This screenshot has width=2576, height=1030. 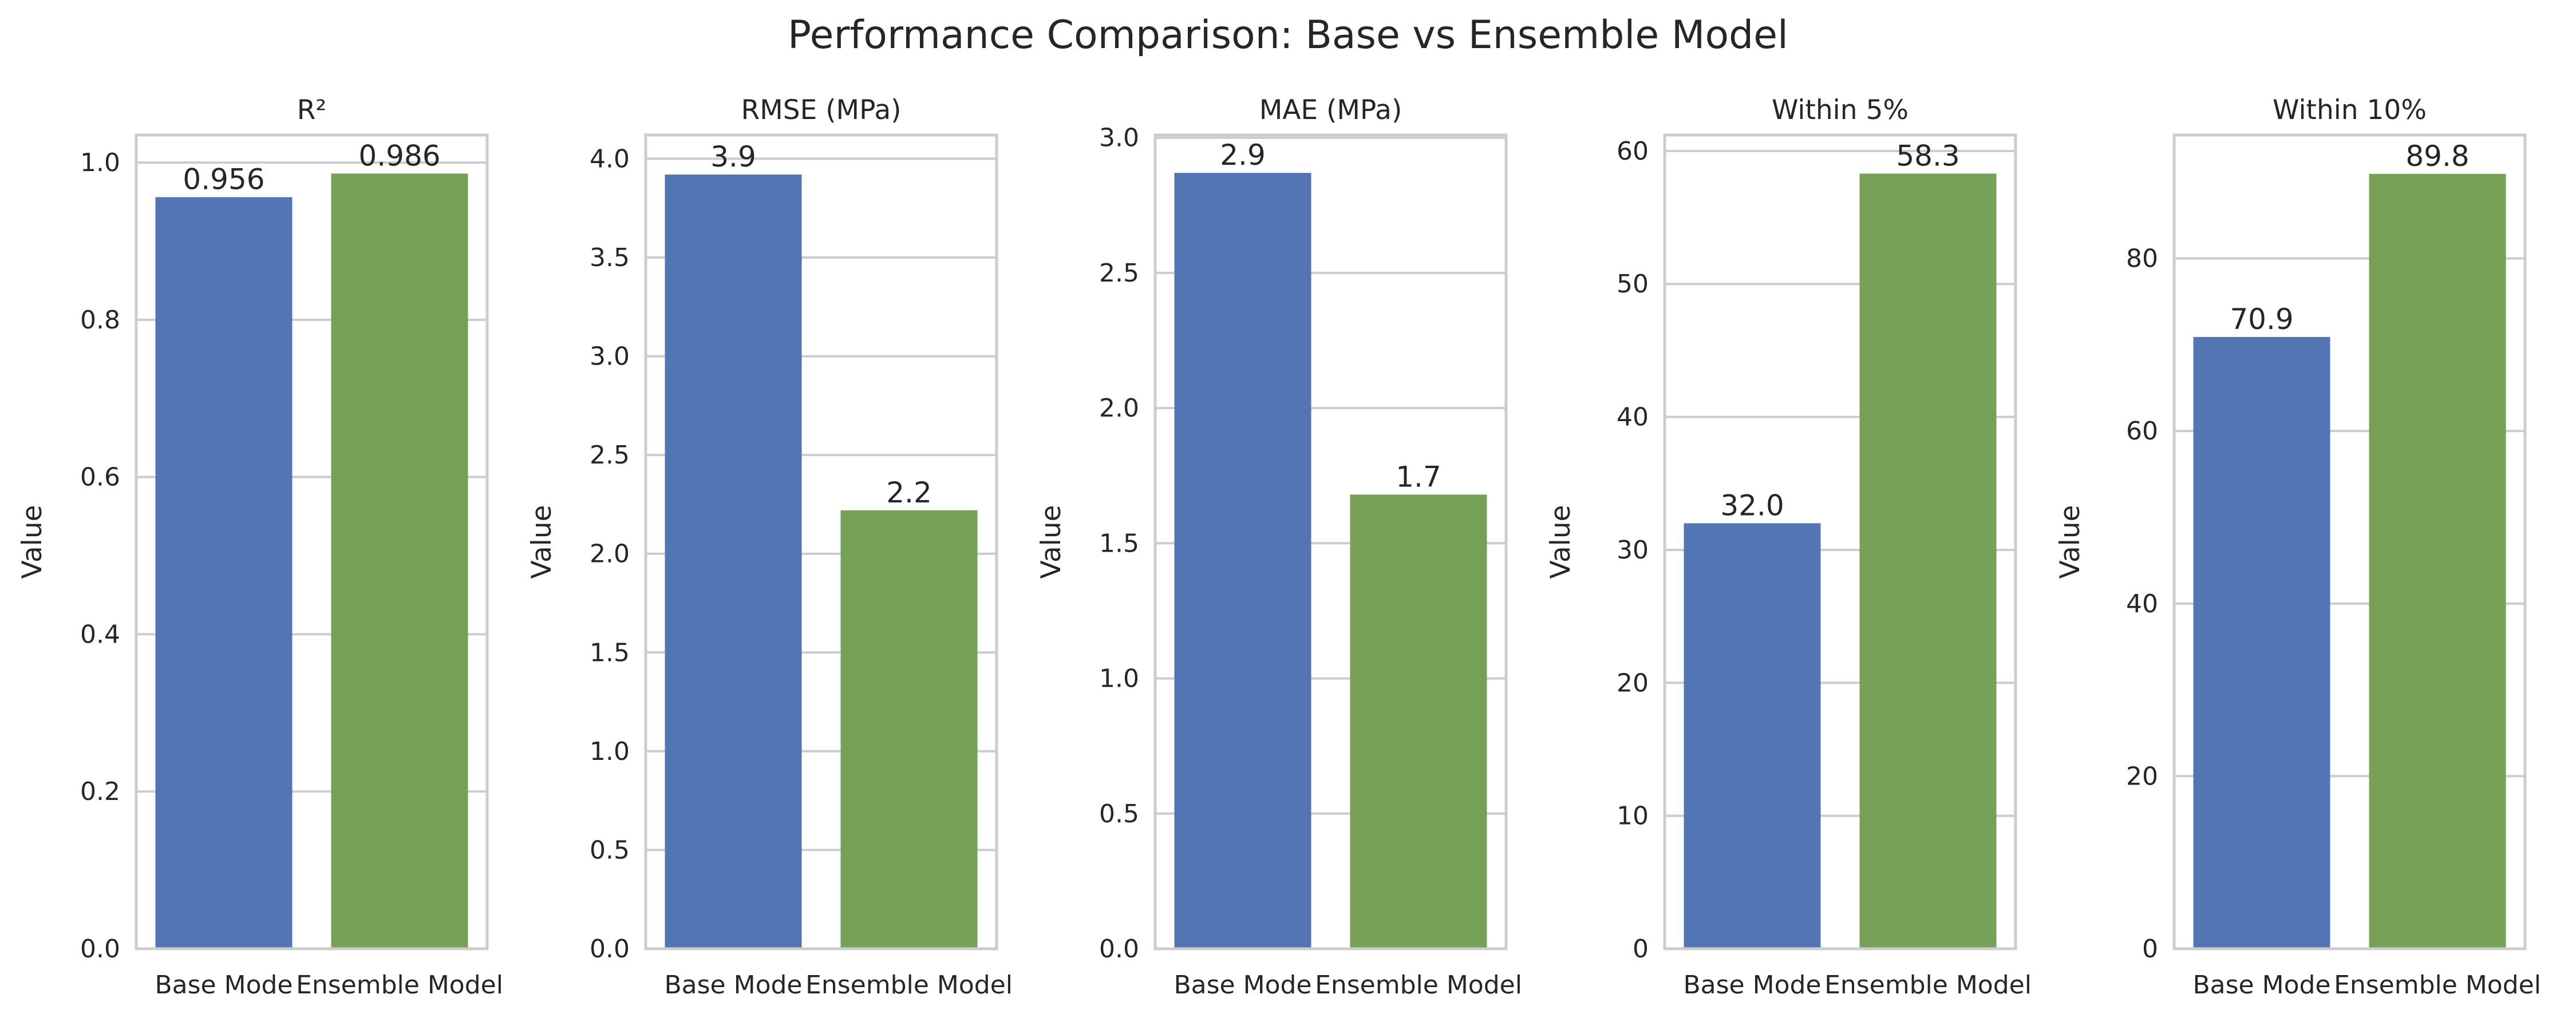 What do you see at coordinates (312, 110) in the screenshot?
I see `panel-title: R²` at bounding box center [312, 110].